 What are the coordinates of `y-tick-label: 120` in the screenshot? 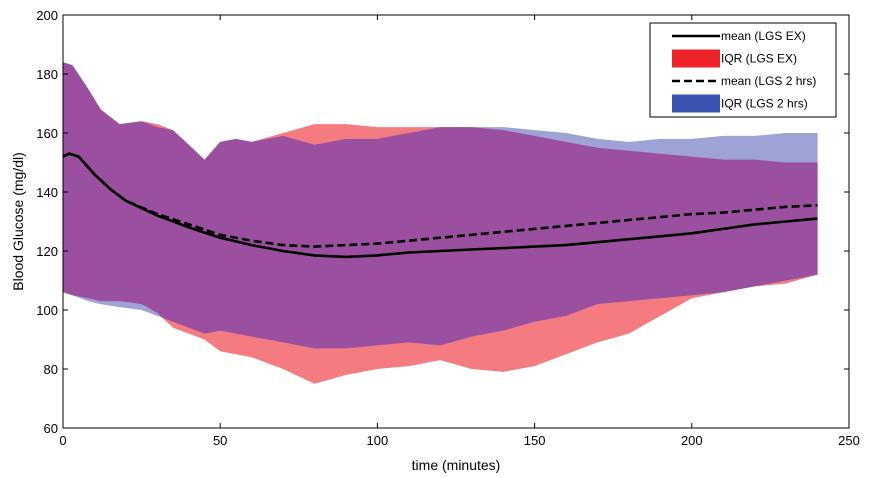 It's located at (47, 251).